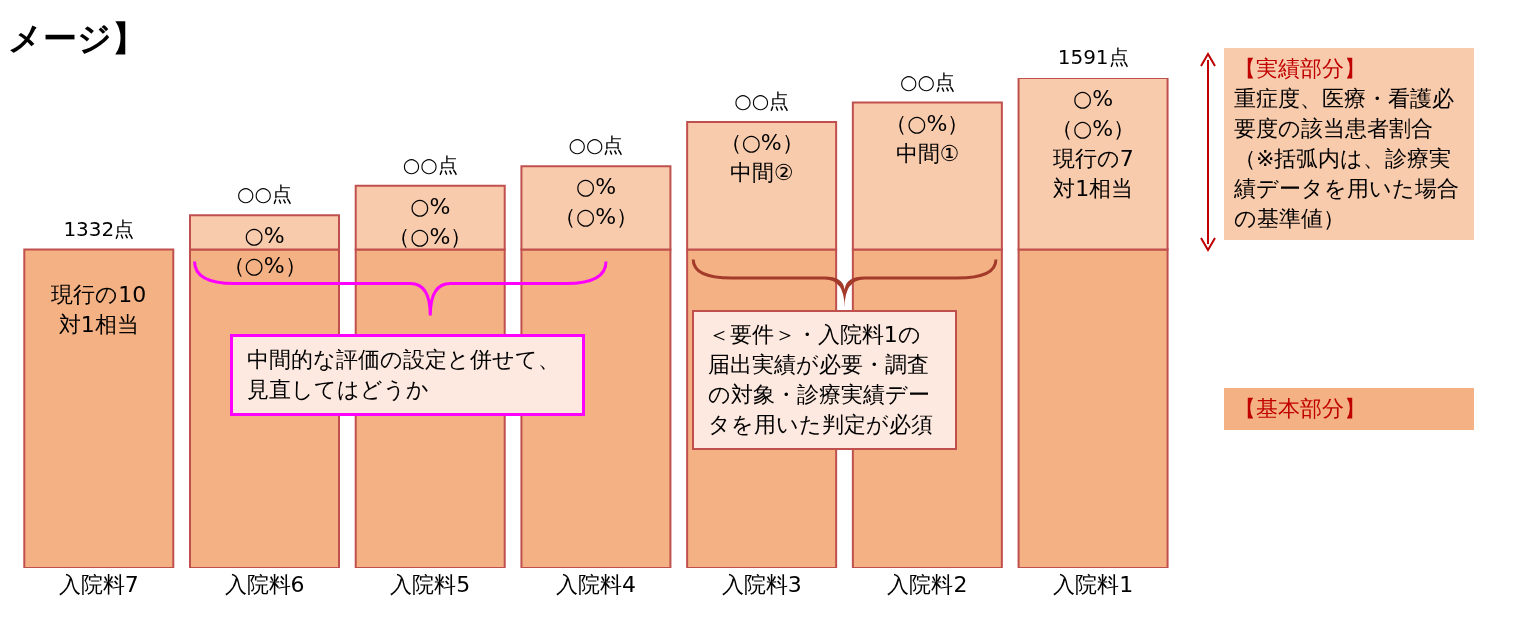 Image resolution: width=1524 pixels, height=632 pixels. What do you see at coordinates (99, 408) in the screenshot?
I see `bar` at bounding box center [99, 408].